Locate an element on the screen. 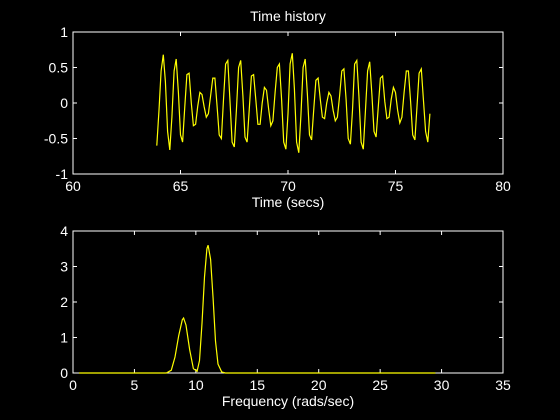 Image resolution: width=560 pixels, height=420 pixels. x-tick-label: 25 is located at coordinates (380, 385).